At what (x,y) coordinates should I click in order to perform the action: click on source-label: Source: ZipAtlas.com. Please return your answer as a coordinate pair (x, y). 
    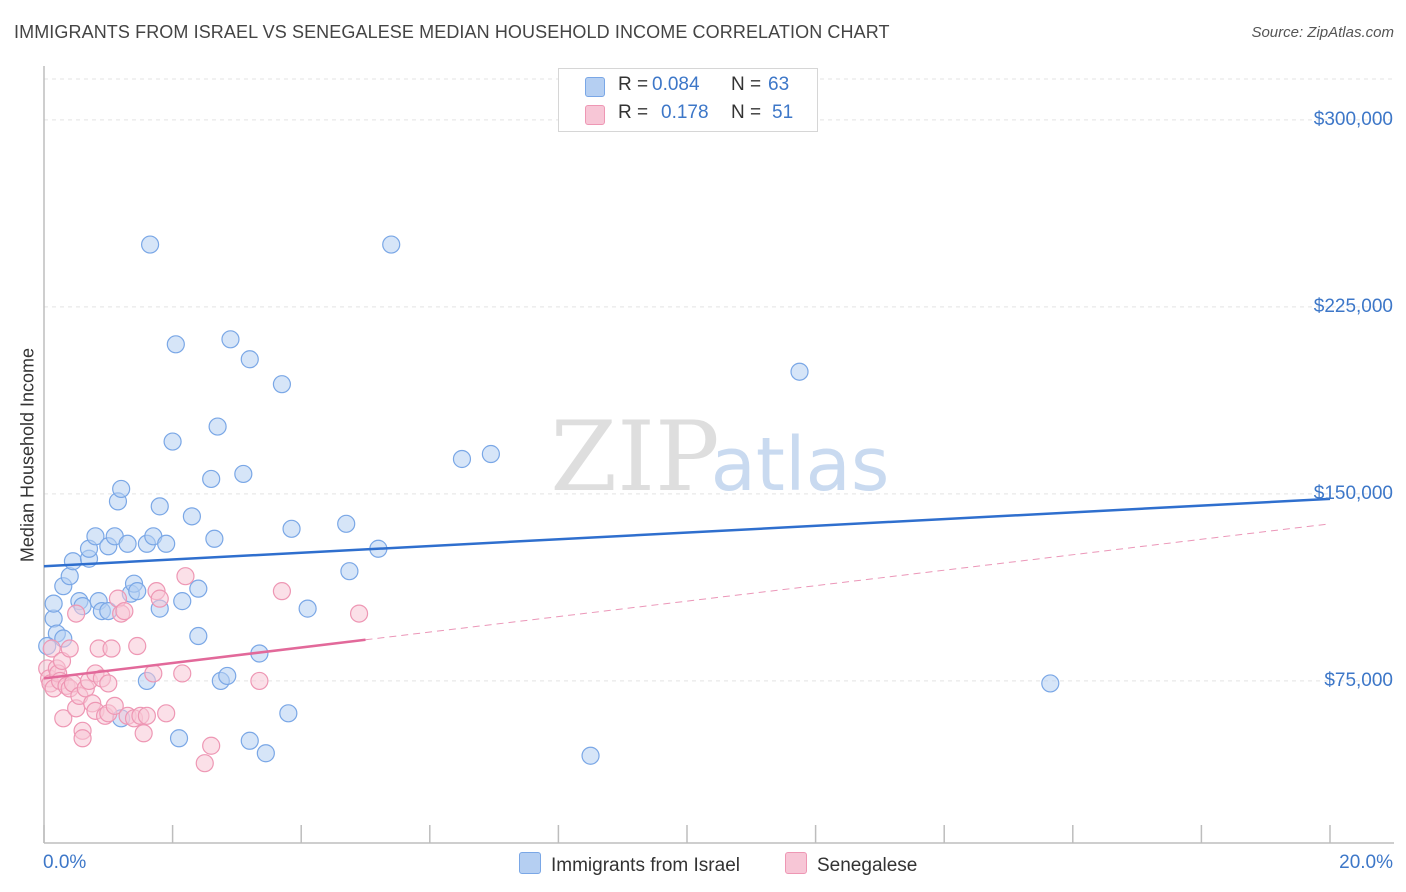
    Looking at the image, I should click on (1322, 32).